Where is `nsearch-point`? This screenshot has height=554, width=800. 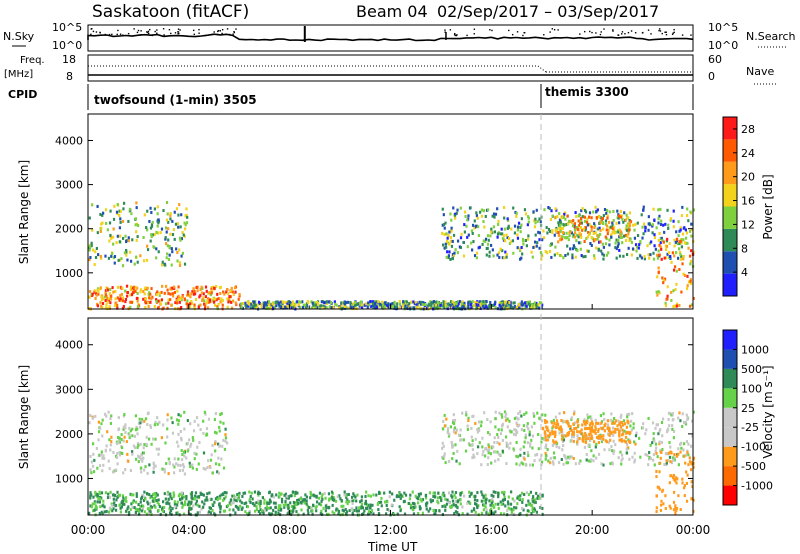 nsearch-point is located at coordinates (631, 31).